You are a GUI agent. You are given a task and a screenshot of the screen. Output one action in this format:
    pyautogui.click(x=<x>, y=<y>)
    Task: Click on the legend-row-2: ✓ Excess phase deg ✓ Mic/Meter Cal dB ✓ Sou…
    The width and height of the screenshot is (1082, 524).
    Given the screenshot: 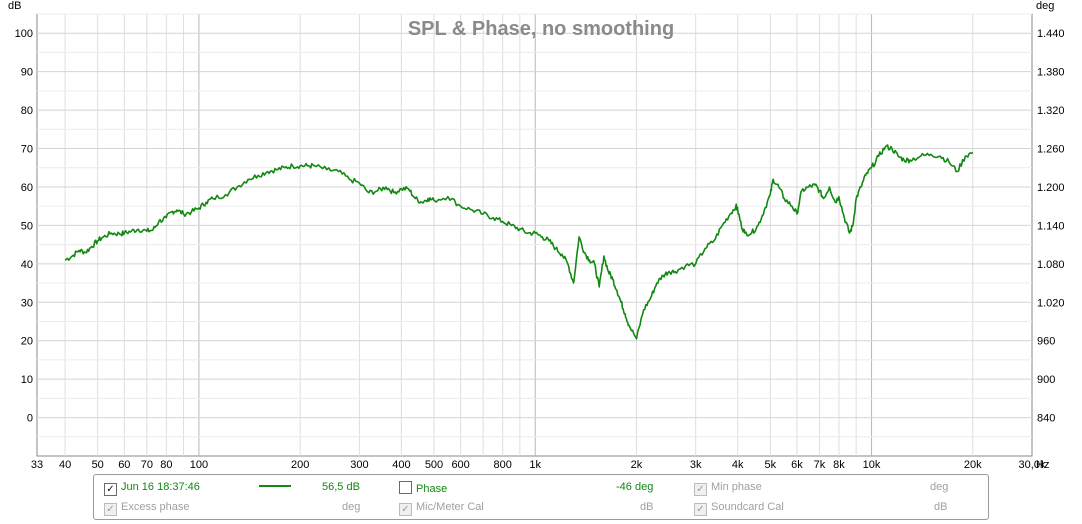 What is the action you would take?
    pyautogui.click(x=541, y=508)
    